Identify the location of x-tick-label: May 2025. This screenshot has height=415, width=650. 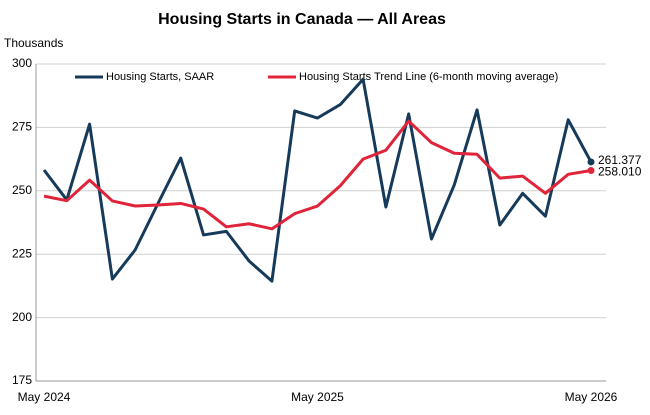
(317, 397).